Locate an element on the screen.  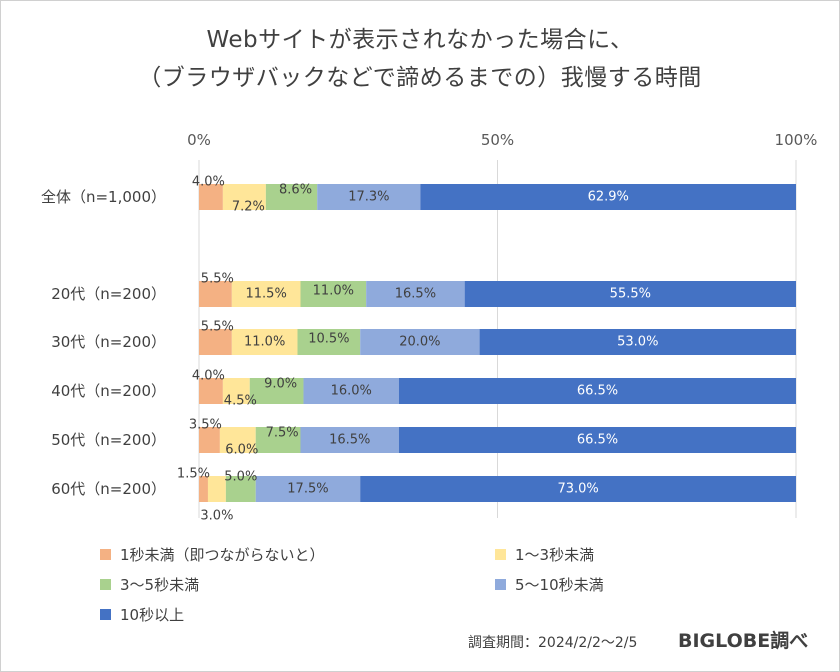
category-label-0: 全体（n=1,000） is located at coordinates (103, 197).